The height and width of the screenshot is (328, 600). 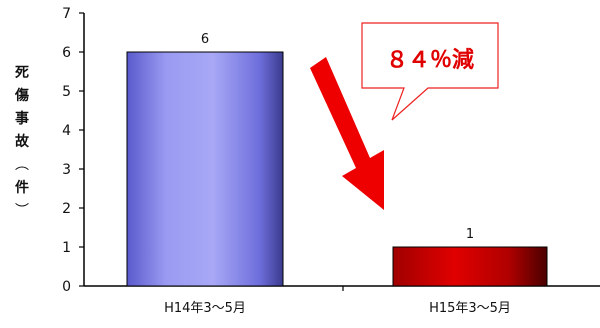 What do you see at coordinates (66, 14) in the screenshot?
I see `y-tick-label: 7` at bounding box center [66, 14].